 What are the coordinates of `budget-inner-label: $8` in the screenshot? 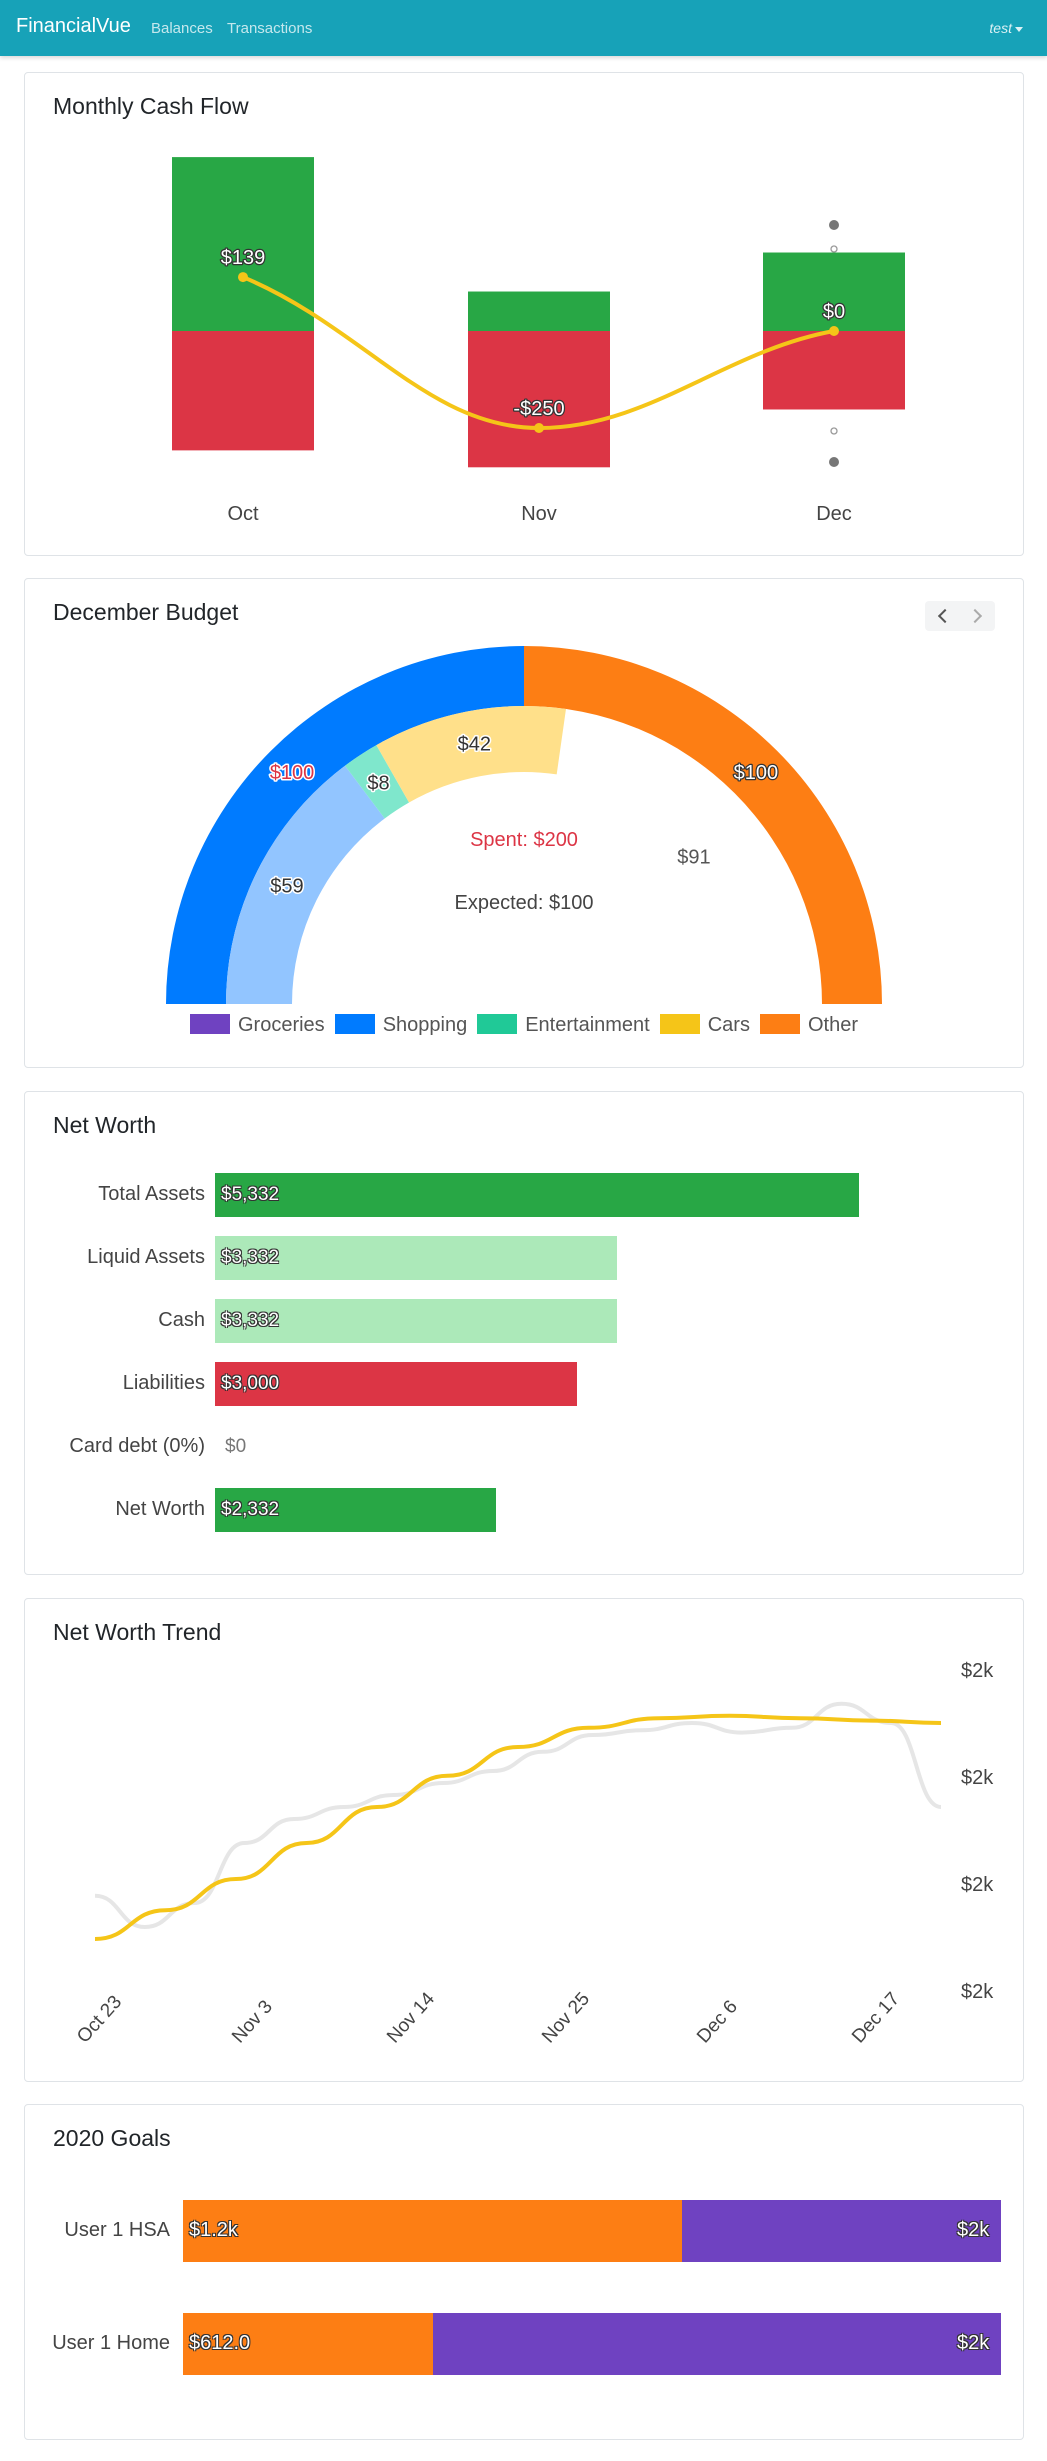 It's located at (378, 784).